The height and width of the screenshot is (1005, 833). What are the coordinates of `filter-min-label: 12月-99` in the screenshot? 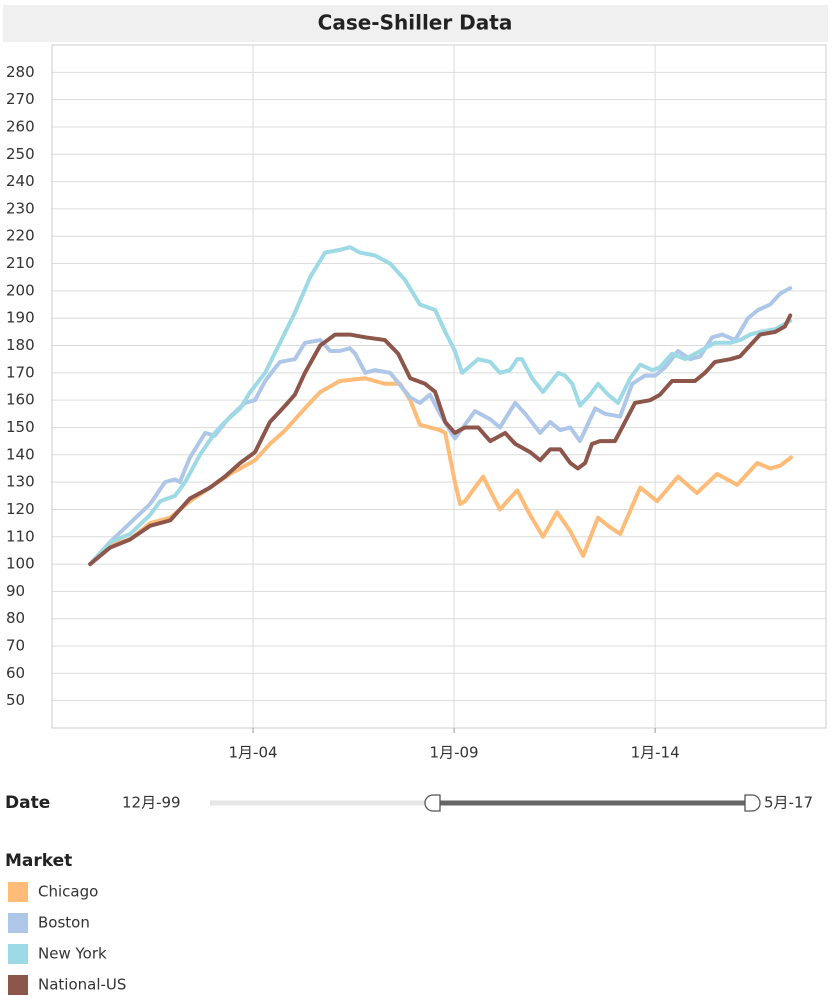 It's located at (151, 803).